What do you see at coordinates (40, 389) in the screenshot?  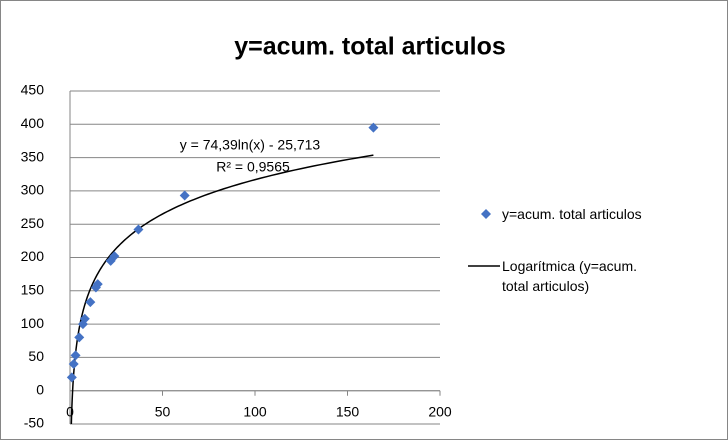 I see `y-tick-label: 0` at bounding box center [40, 389].